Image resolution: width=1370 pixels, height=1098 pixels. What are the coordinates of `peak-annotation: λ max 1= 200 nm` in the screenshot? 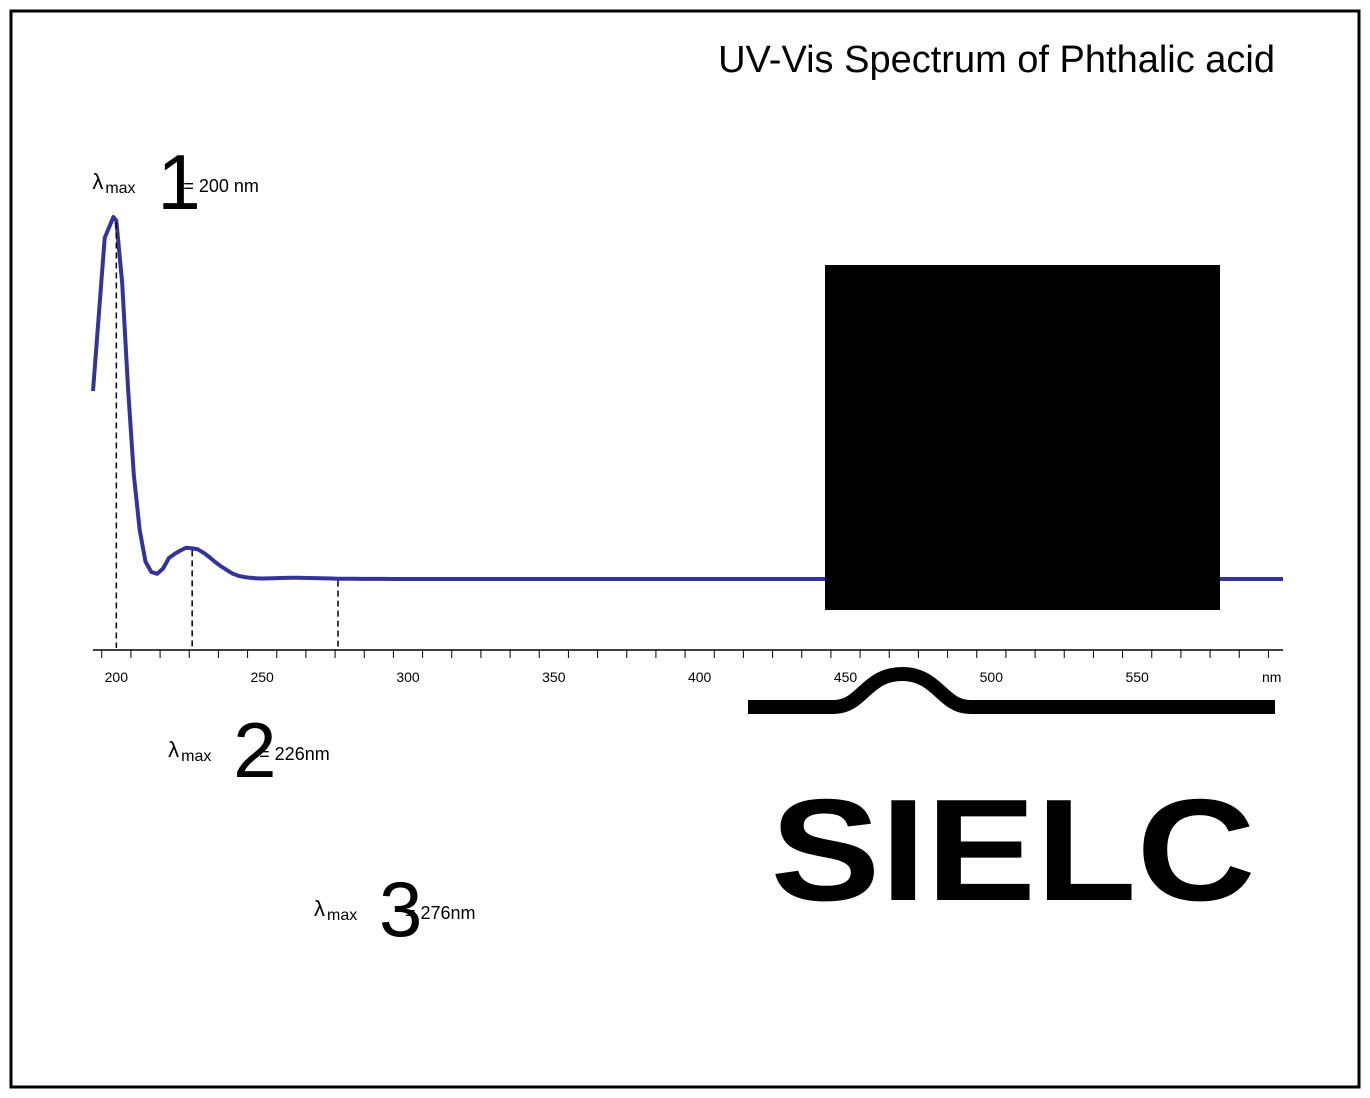 It's located at (175, 182).